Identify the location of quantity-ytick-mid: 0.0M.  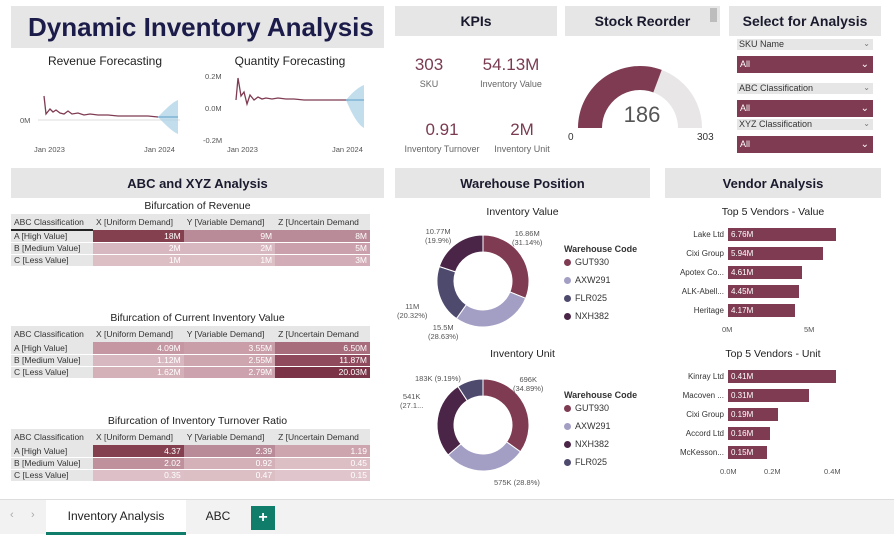
(213, 108).